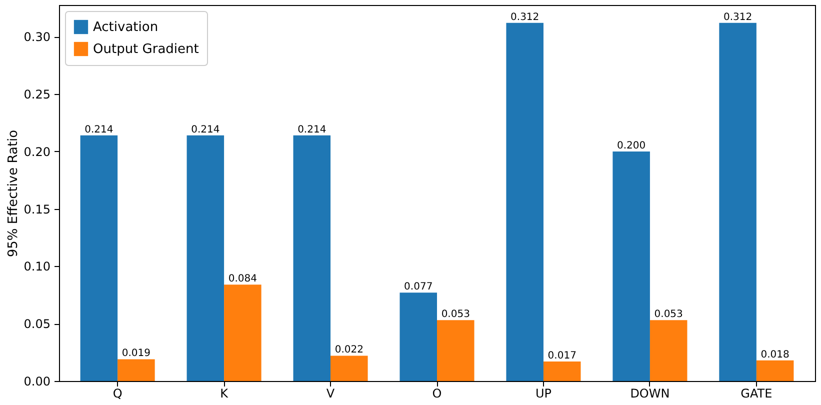  What do you see at coordinates (146, 49) in the screenshot?
I see `legend-label: Output Gradient` at bounding box center [146, 49].